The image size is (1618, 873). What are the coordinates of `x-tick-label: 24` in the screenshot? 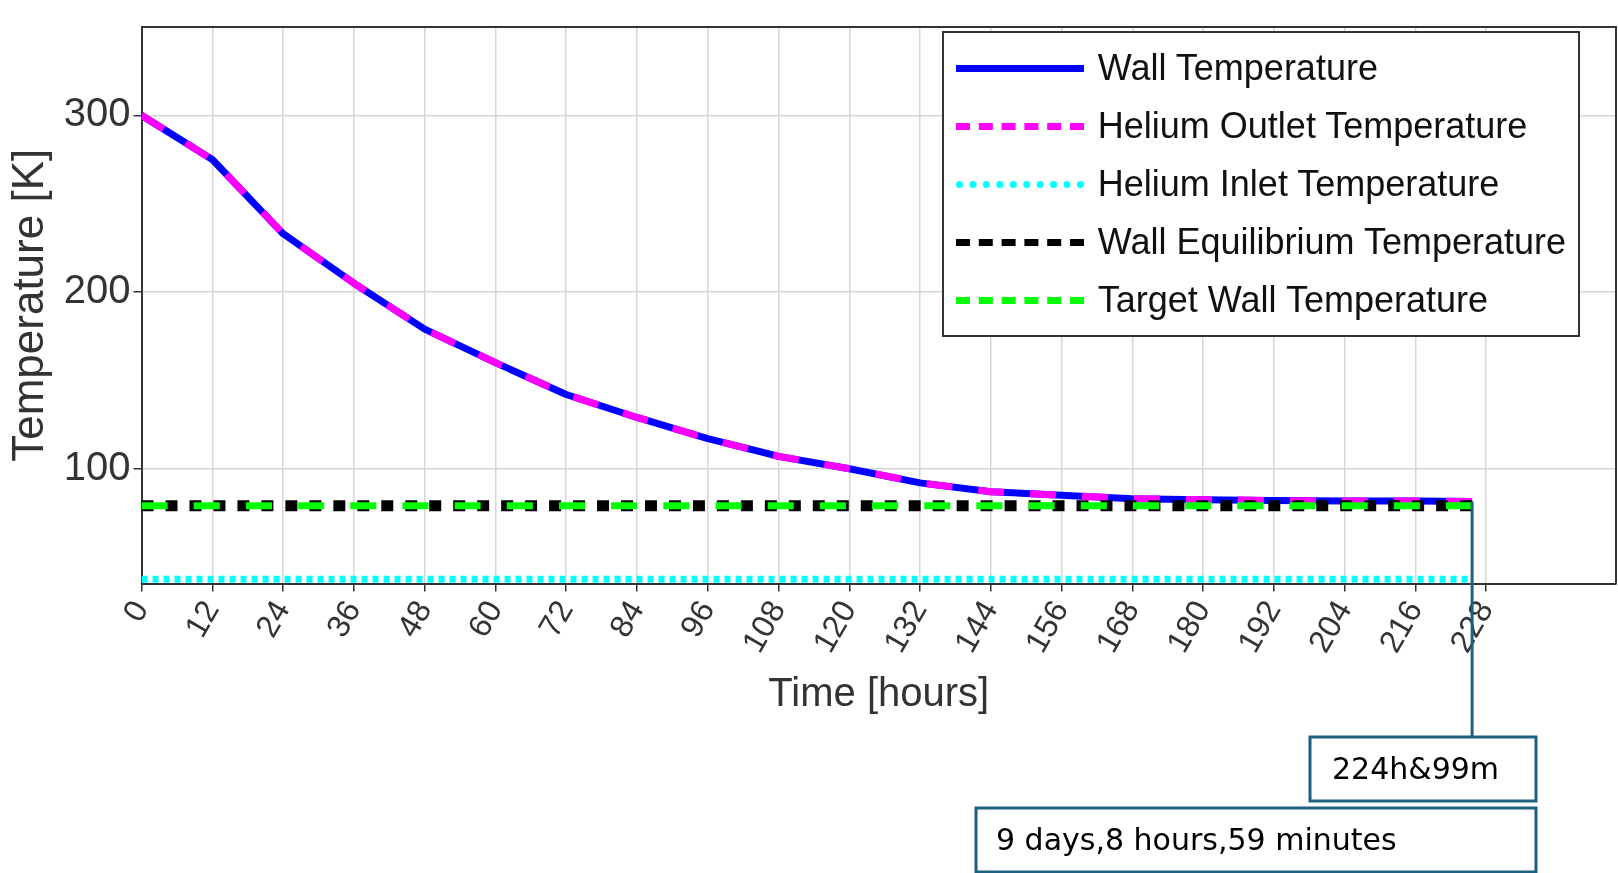 It's located at (272, 618).